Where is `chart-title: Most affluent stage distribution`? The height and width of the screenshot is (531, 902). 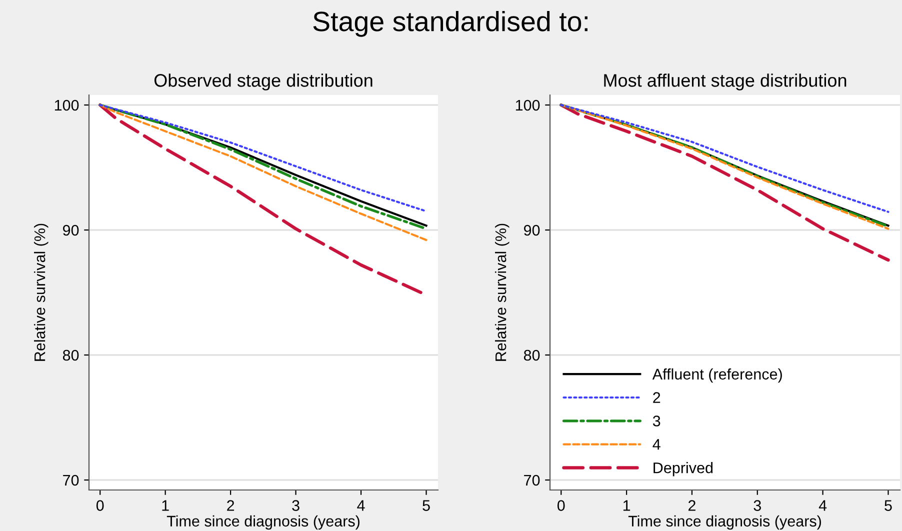
chart-title: Most affluent stage distribution is located at coordinates (725, 82).